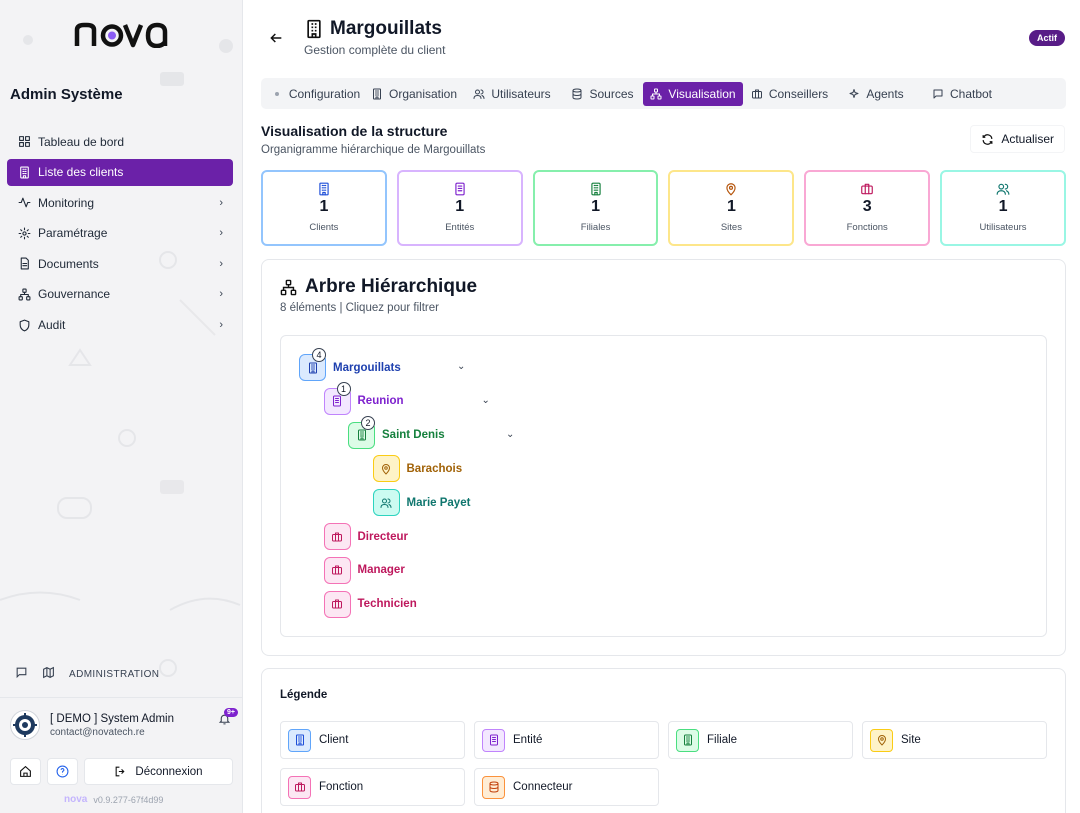 The width and height of the screenshot is (1080, 813). I want to click on tree-node-label: Reunion, so click(380, 401).